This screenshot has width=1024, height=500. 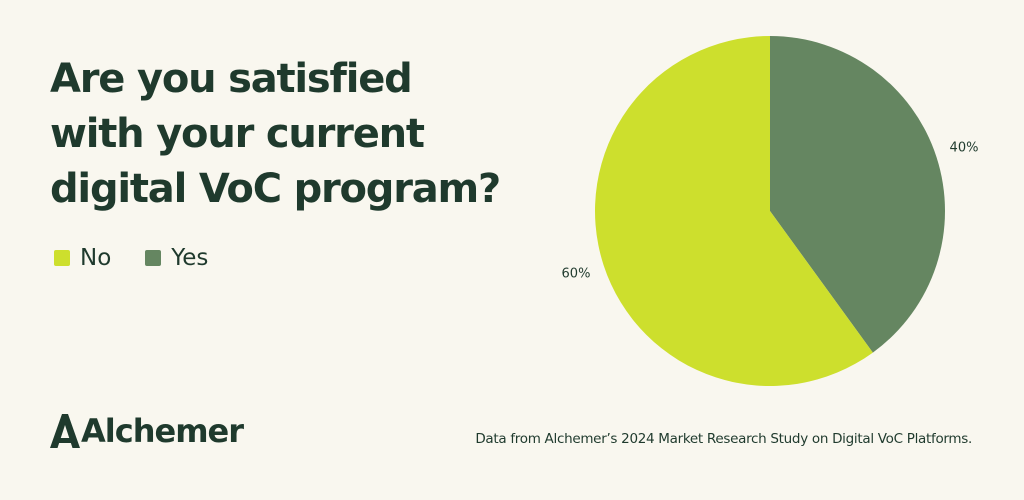 I want to click on legend-item-no: No, so click(x=82, y=258).